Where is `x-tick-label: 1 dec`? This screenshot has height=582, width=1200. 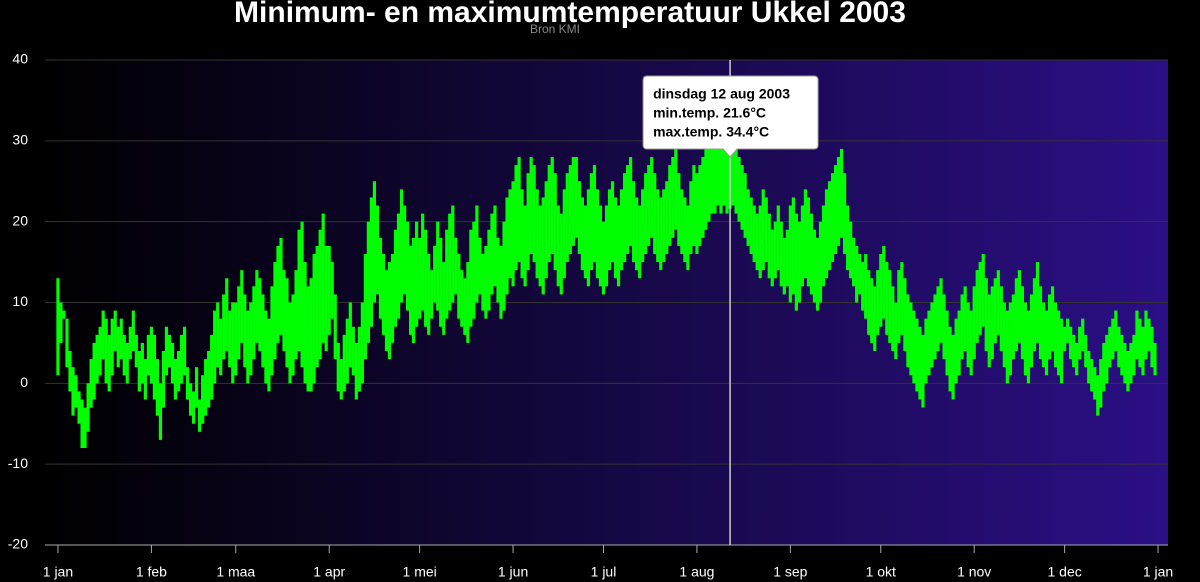 x-tick-label: 1 dec is located at coordinates (1064, 572).